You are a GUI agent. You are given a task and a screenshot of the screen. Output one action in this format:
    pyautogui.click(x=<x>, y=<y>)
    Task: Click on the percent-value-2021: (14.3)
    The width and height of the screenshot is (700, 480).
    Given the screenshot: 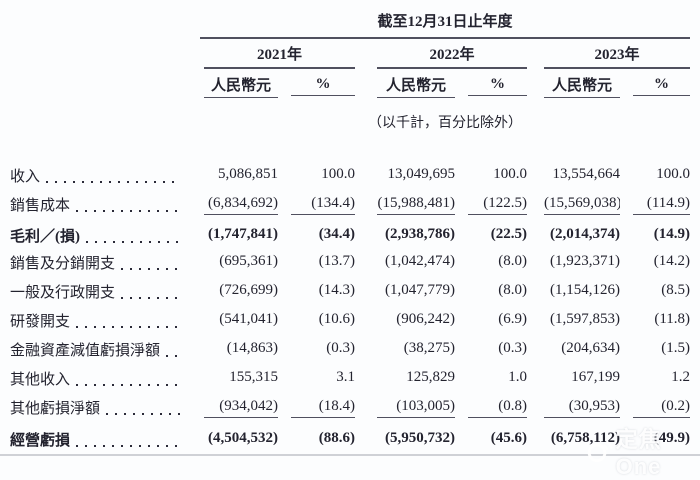 What is the action you would take?
    pyautogui.click(x=336, y=290)
    